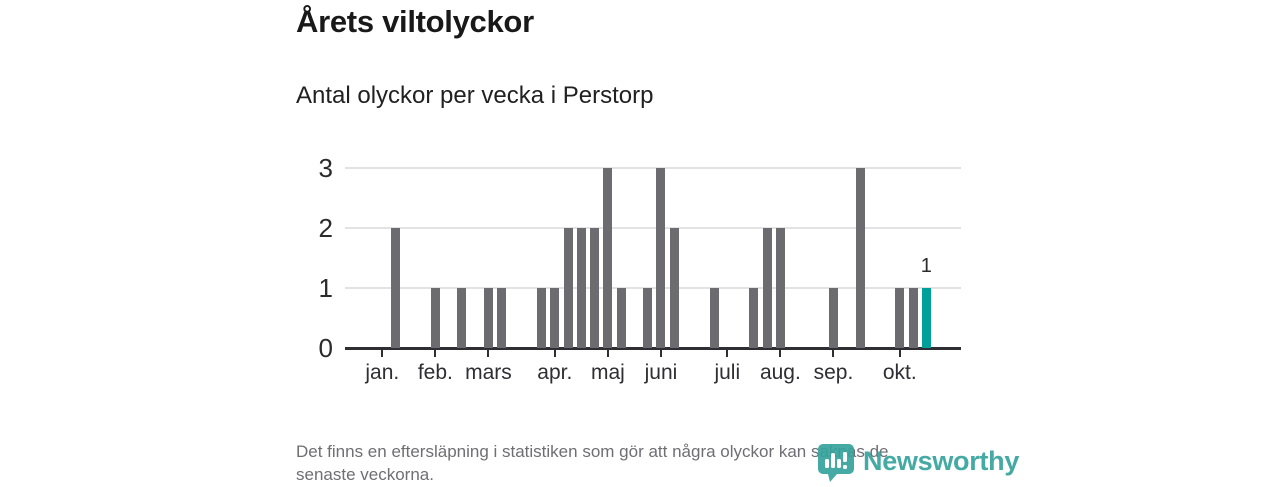  I want to click on newsworthy-logo-text: Newsworthy, so click(941, 461).